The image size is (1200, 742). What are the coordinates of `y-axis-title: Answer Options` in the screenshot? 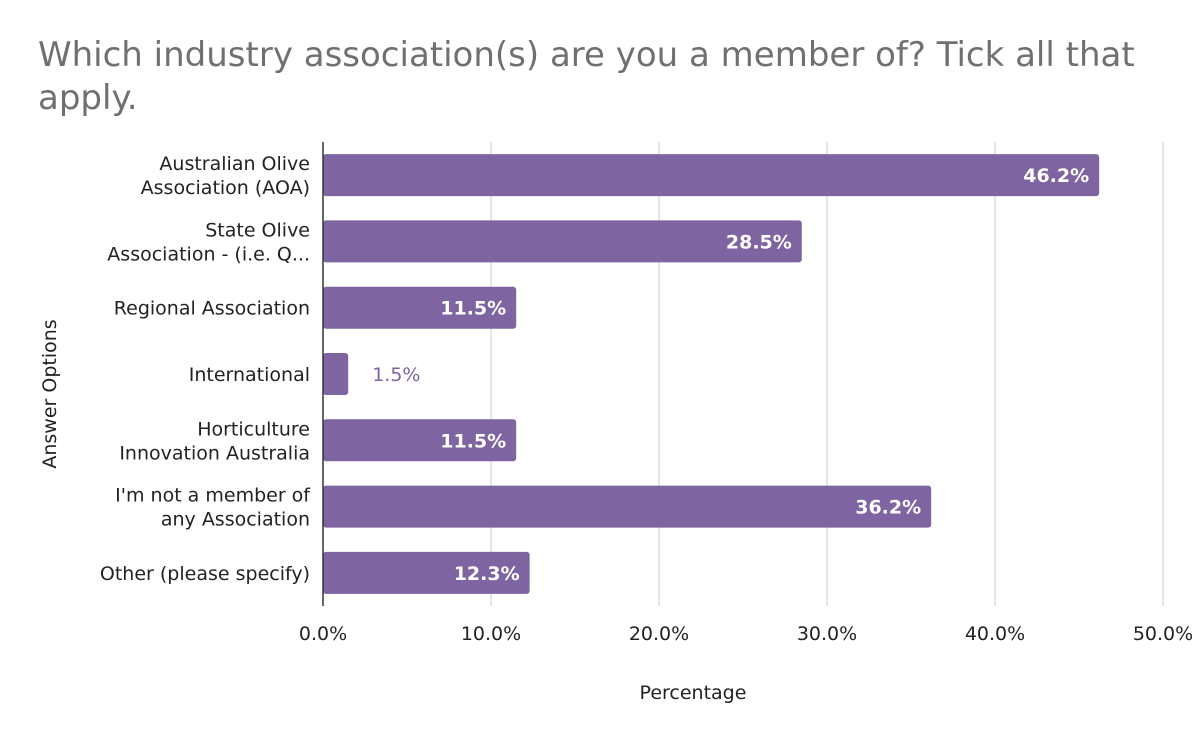 It's located at (50, 393).